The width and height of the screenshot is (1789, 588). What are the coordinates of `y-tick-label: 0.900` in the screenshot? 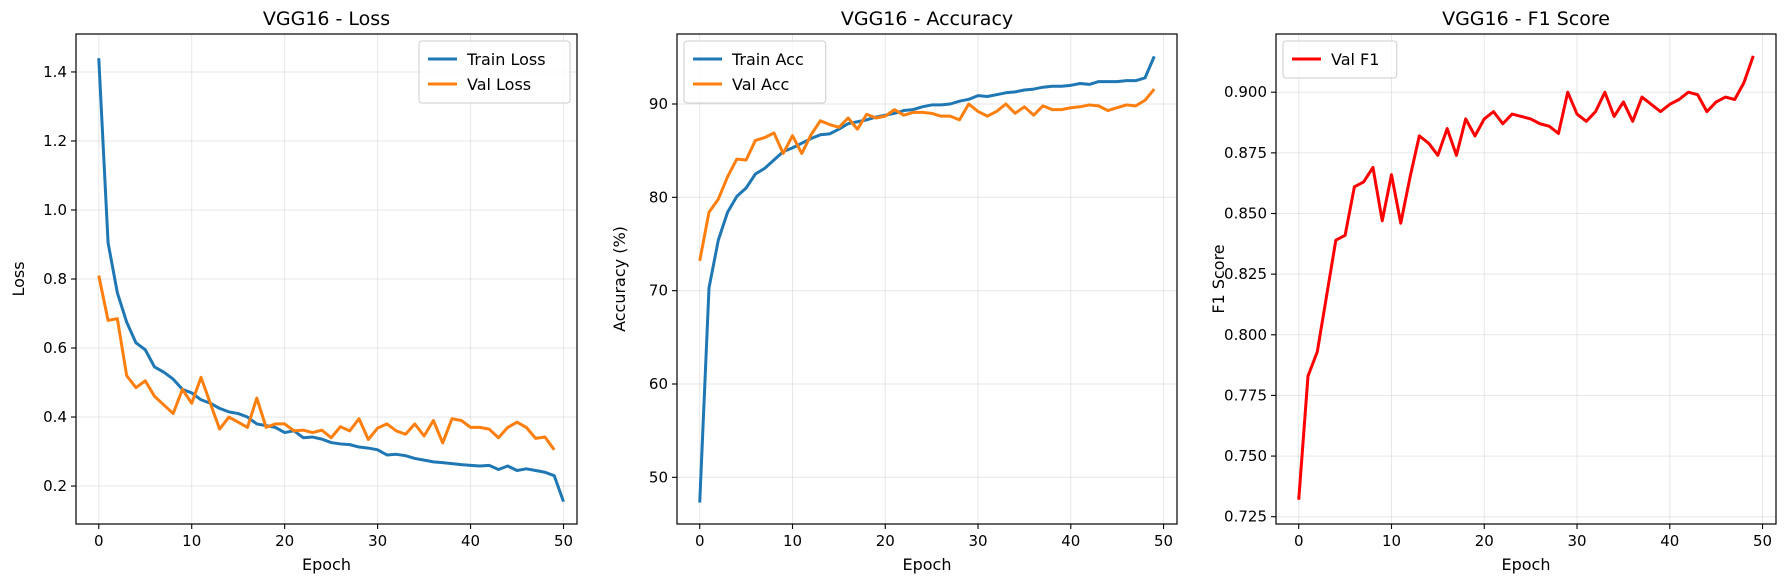 It's located at (1245, 92).